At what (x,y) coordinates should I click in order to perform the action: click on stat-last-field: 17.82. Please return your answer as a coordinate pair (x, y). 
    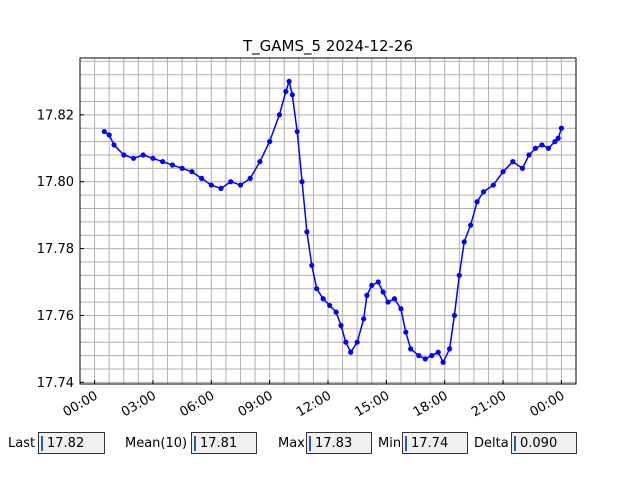
    Looking at the image, I should click on (71, 443).